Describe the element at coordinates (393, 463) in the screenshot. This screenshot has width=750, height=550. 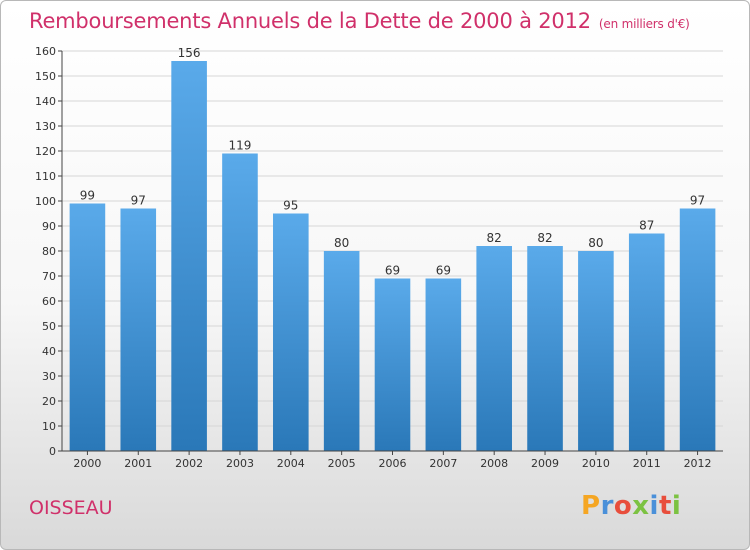
I see `x-tick-label: 2006` at that location.